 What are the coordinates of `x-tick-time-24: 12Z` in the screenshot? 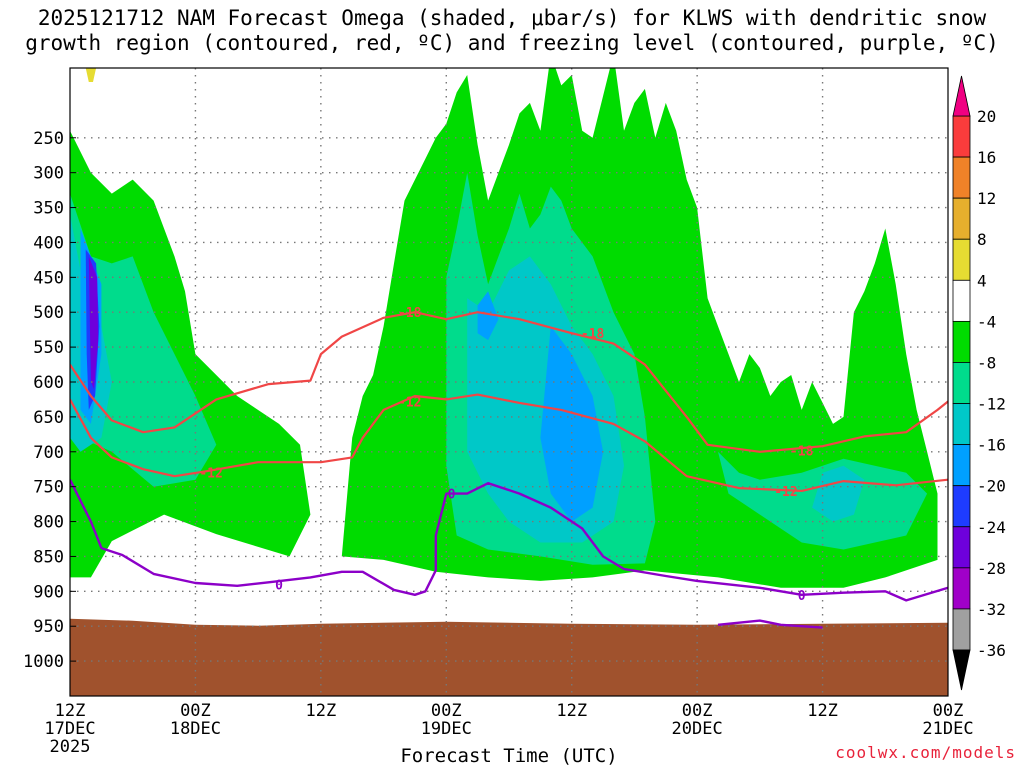 It's located at (320, 711).